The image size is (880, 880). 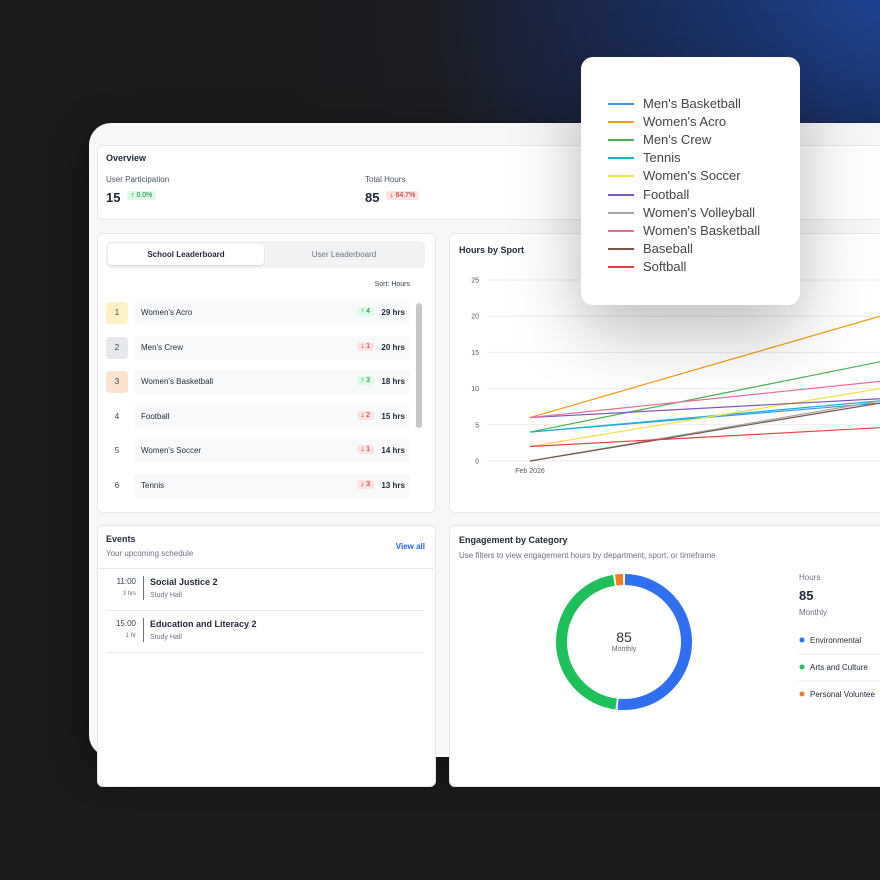 What do you see at coordinates (668, 248) in the screenshot?
I see `legend-entry: Baseball` at bounding box center [668, 248].